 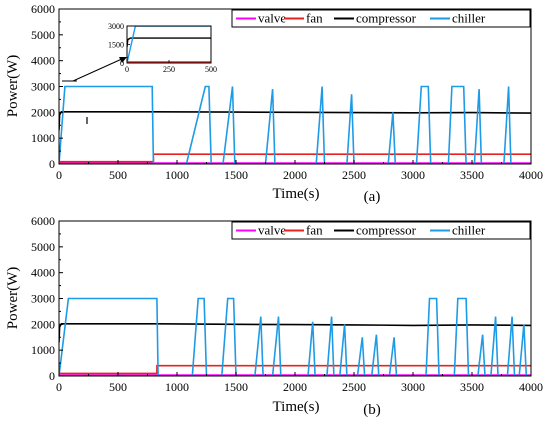 I want to click on panel-a-ytick-label: 3000, so click(x=43, y=87).